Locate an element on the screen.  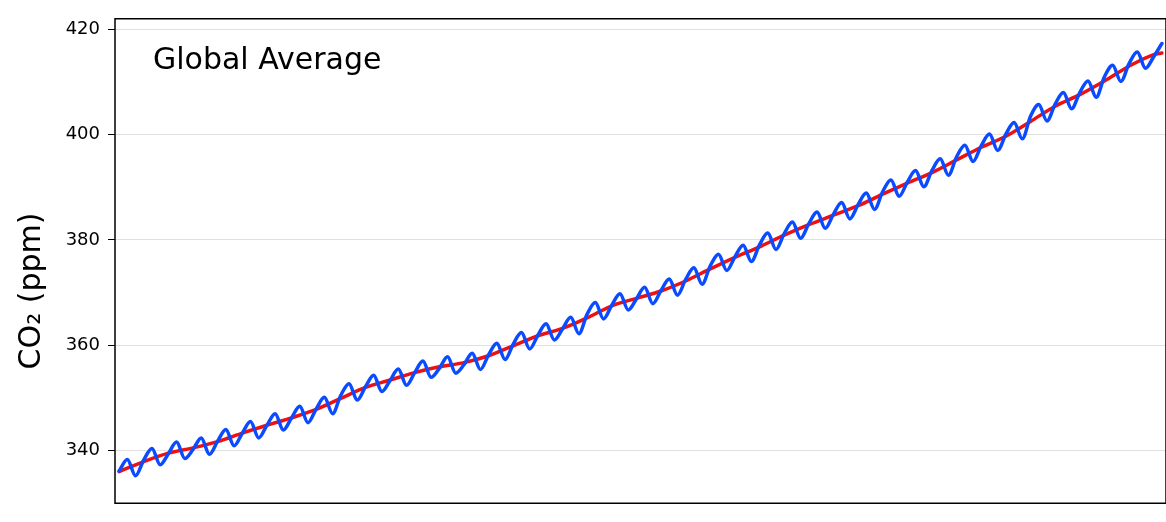
y-tick-label: 380 is located at coordinates (82, 238).